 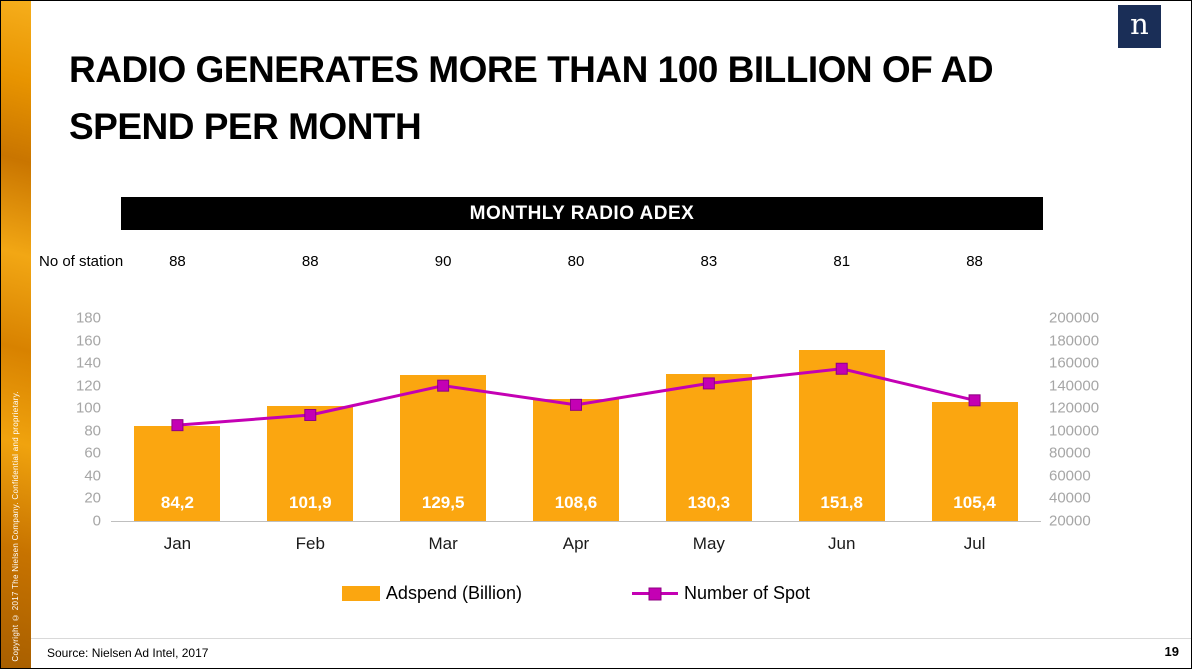 I want to click on station-count-value: 83, so click(x=709, y=261).